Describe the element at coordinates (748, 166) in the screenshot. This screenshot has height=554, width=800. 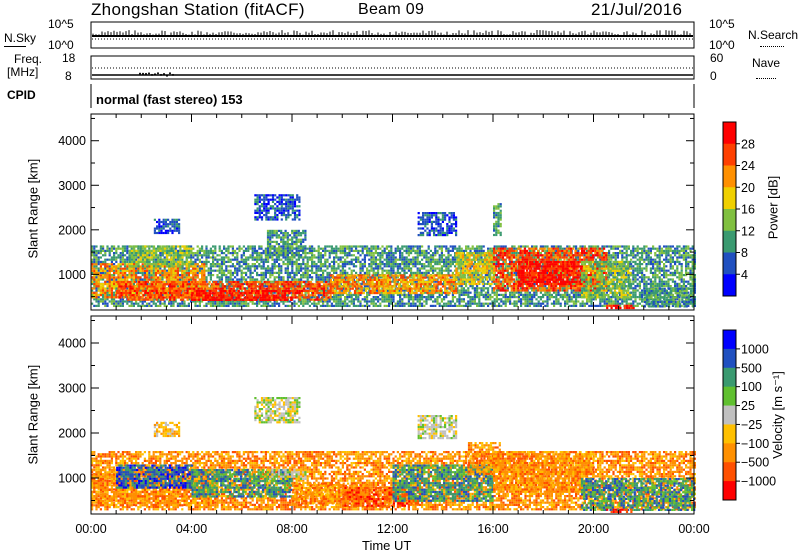
I see `colorbar-tick-label: 24` at that location.